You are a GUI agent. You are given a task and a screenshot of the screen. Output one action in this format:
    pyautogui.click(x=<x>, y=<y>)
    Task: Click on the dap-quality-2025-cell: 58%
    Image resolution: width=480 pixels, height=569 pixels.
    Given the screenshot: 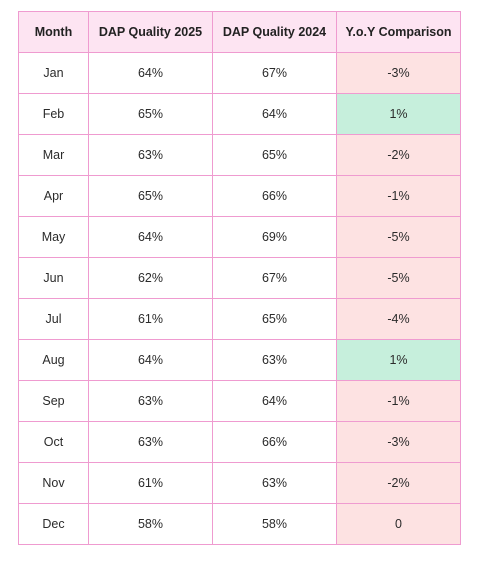 What is the action you would take?
    pyautogui.click(x=150, y=524)
    